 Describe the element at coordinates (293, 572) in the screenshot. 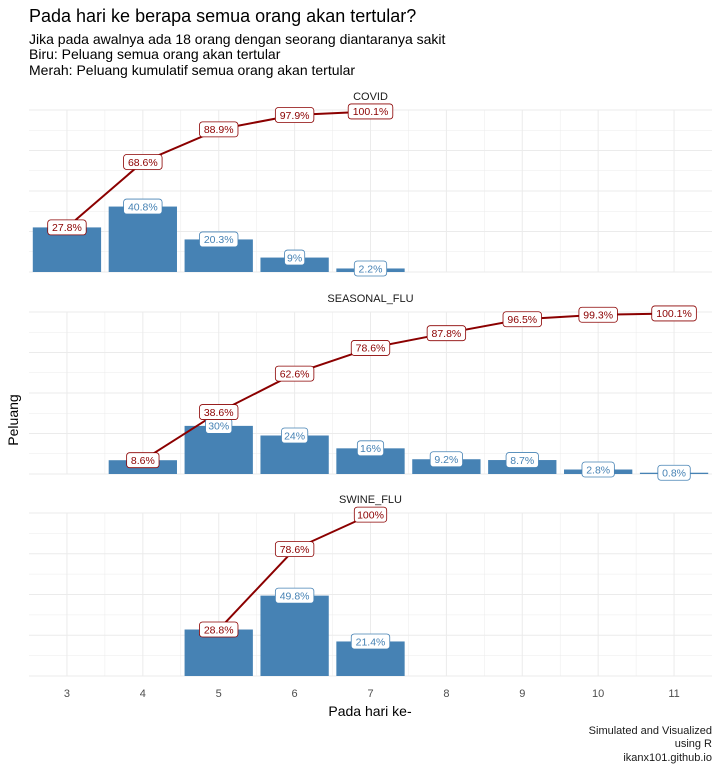

I see `cumulative-labels: 28.8% 78.6% 100%` at that location.